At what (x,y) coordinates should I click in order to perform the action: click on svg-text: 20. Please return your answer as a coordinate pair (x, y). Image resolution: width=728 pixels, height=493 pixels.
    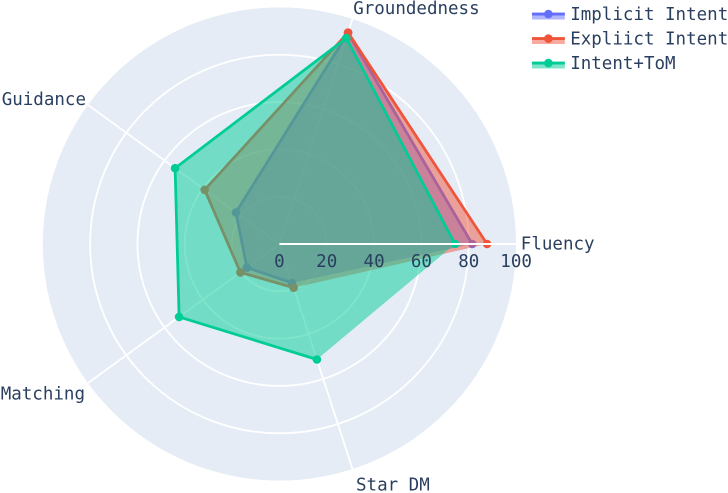
    Looking at the image, I should click on (326, 262).